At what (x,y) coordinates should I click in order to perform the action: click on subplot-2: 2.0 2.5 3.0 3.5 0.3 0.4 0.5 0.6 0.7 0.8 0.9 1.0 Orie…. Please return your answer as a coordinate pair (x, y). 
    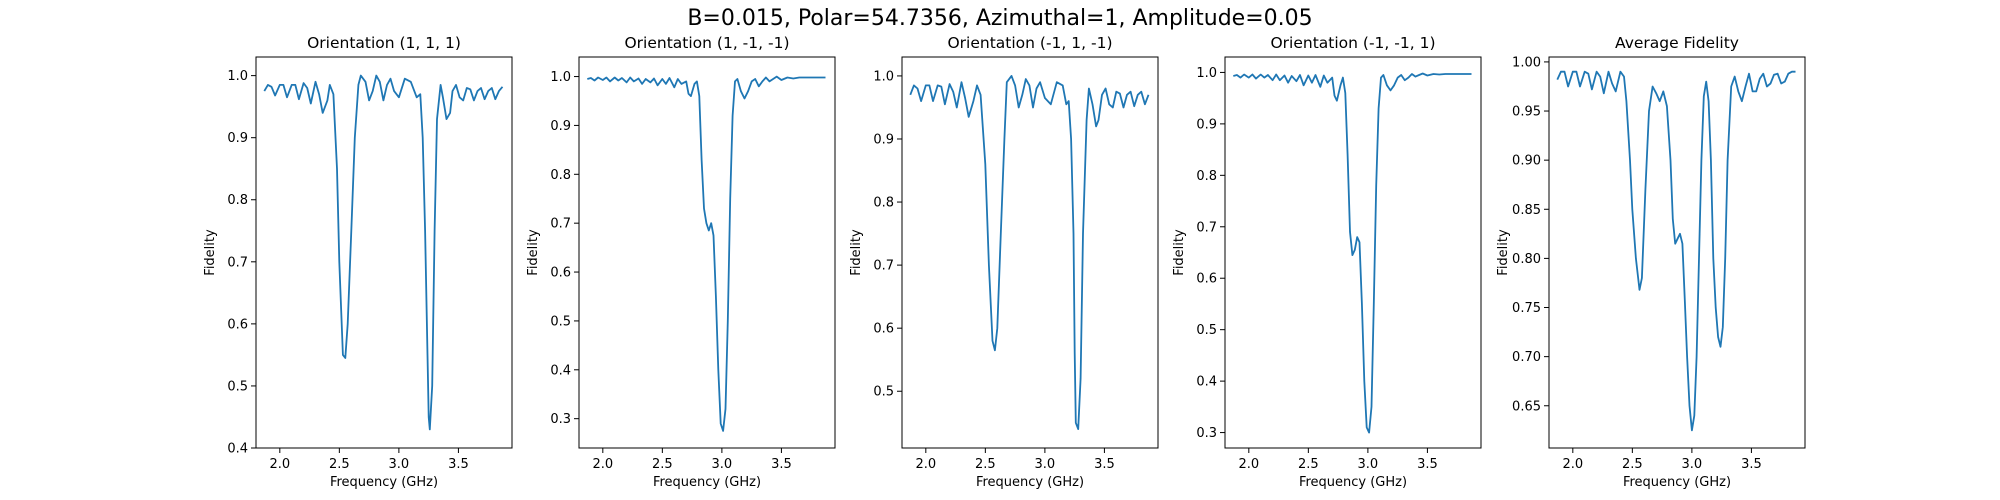
    Looking at the image, I should click on (681, 262).